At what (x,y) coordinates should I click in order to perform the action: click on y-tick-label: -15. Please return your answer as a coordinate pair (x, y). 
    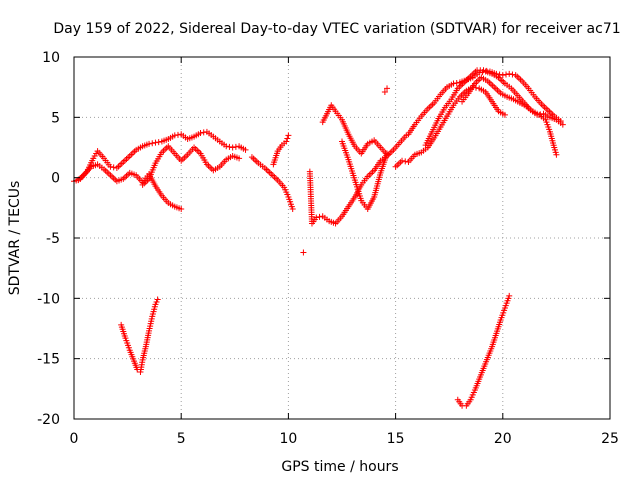
    Looking at the image, I should click on (48, 360).